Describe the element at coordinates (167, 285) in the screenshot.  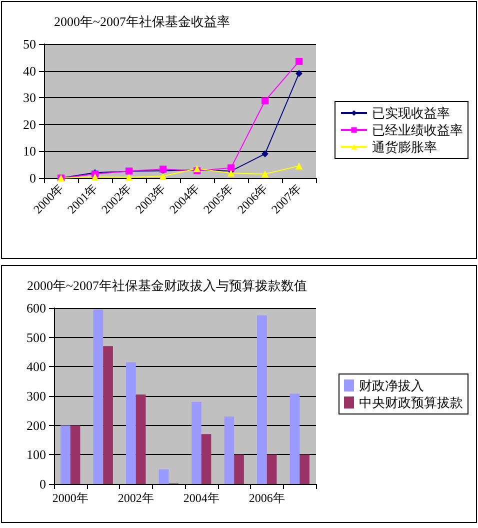
I see `chart-title: 2000年~2007年社保基金财政拔入与预算拨款数值` at that location.